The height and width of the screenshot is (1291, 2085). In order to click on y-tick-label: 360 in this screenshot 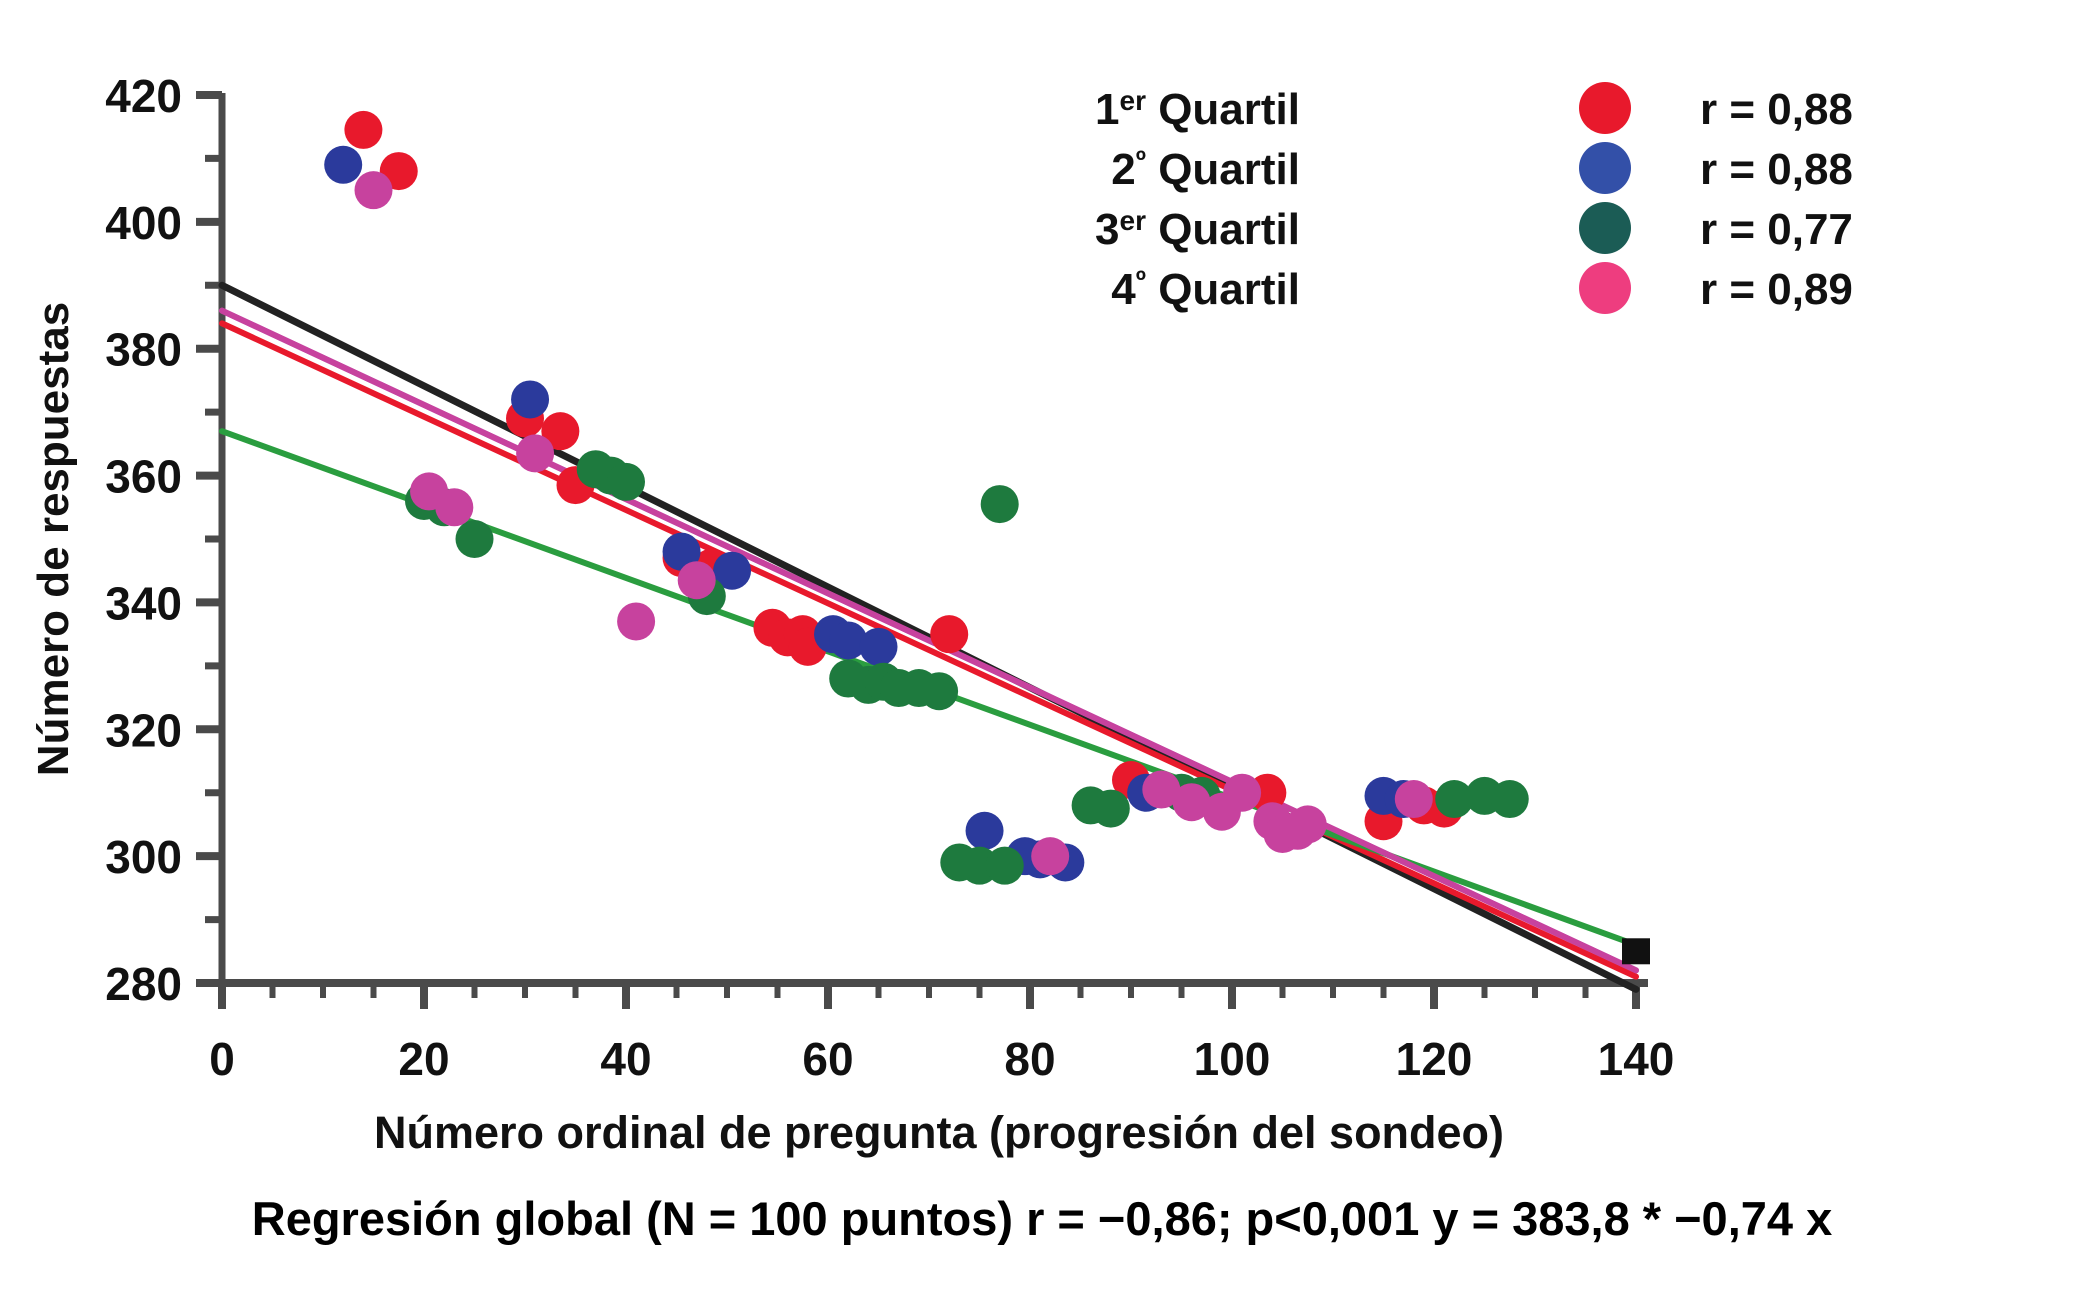, I will do `click(143, 477)`.